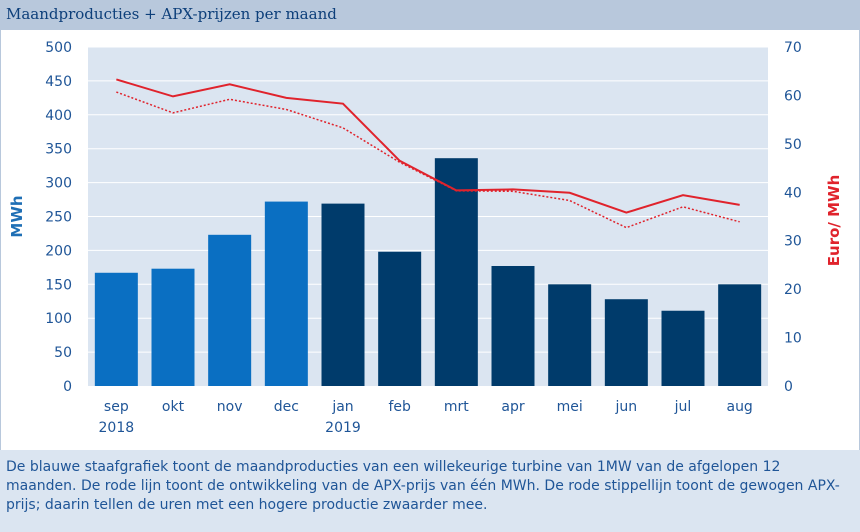 The image size is (860, 532). Describe the element at coordinates (58, 150) in the screenshot. I see `left-tick-label: 350` at that location.